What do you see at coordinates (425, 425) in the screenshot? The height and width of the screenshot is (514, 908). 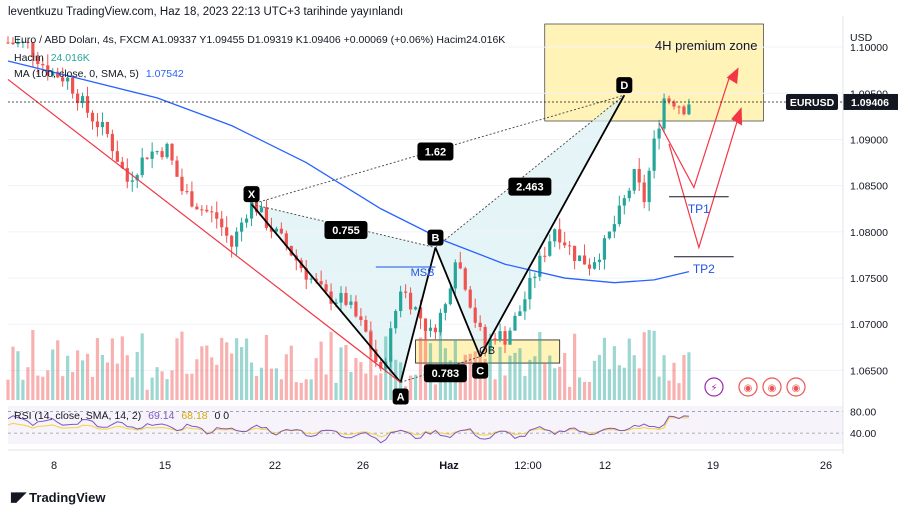 I see `rsi-band` at bounding box center [425, 425].